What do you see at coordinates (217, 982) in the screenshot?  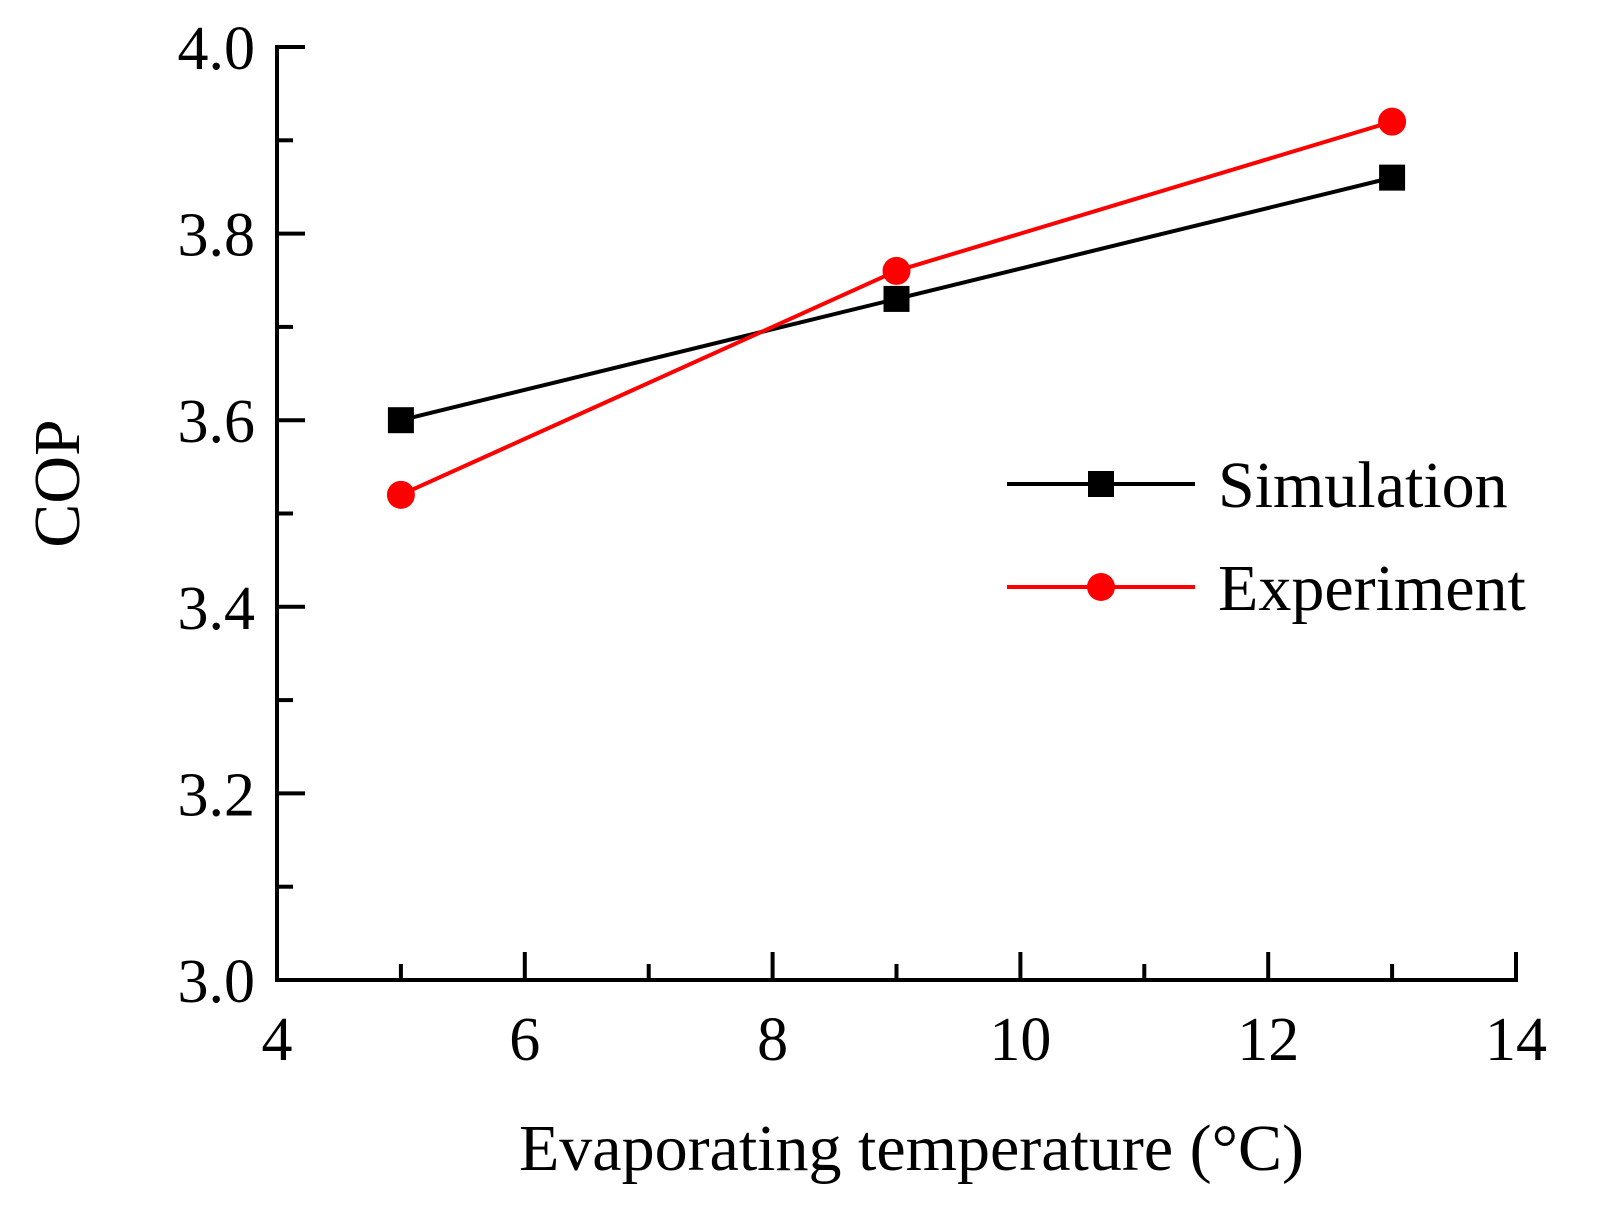 I see `y-tick-label: 3.0` at bounding box center [217, 982].